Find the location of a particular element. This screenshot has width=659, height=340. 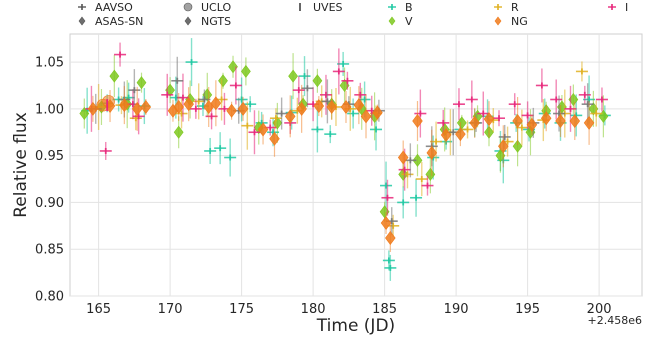

legend-item: NG is located at coordinates (511, 21).